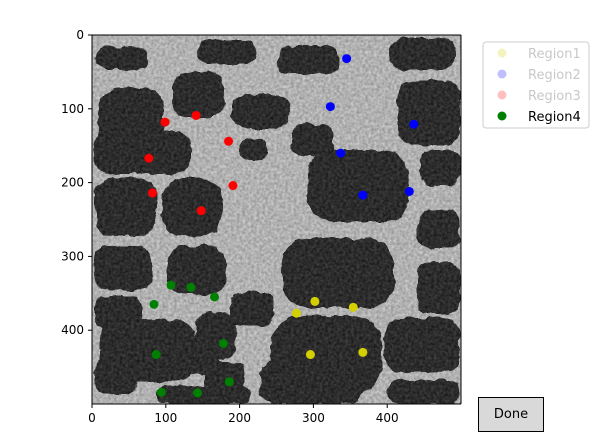 This screenshot has height=448, width=600. What do you see at coordinates (554, 117) in the screenshot?
I see `legend-label-region4: Region4` at bounding box center [554, 117].